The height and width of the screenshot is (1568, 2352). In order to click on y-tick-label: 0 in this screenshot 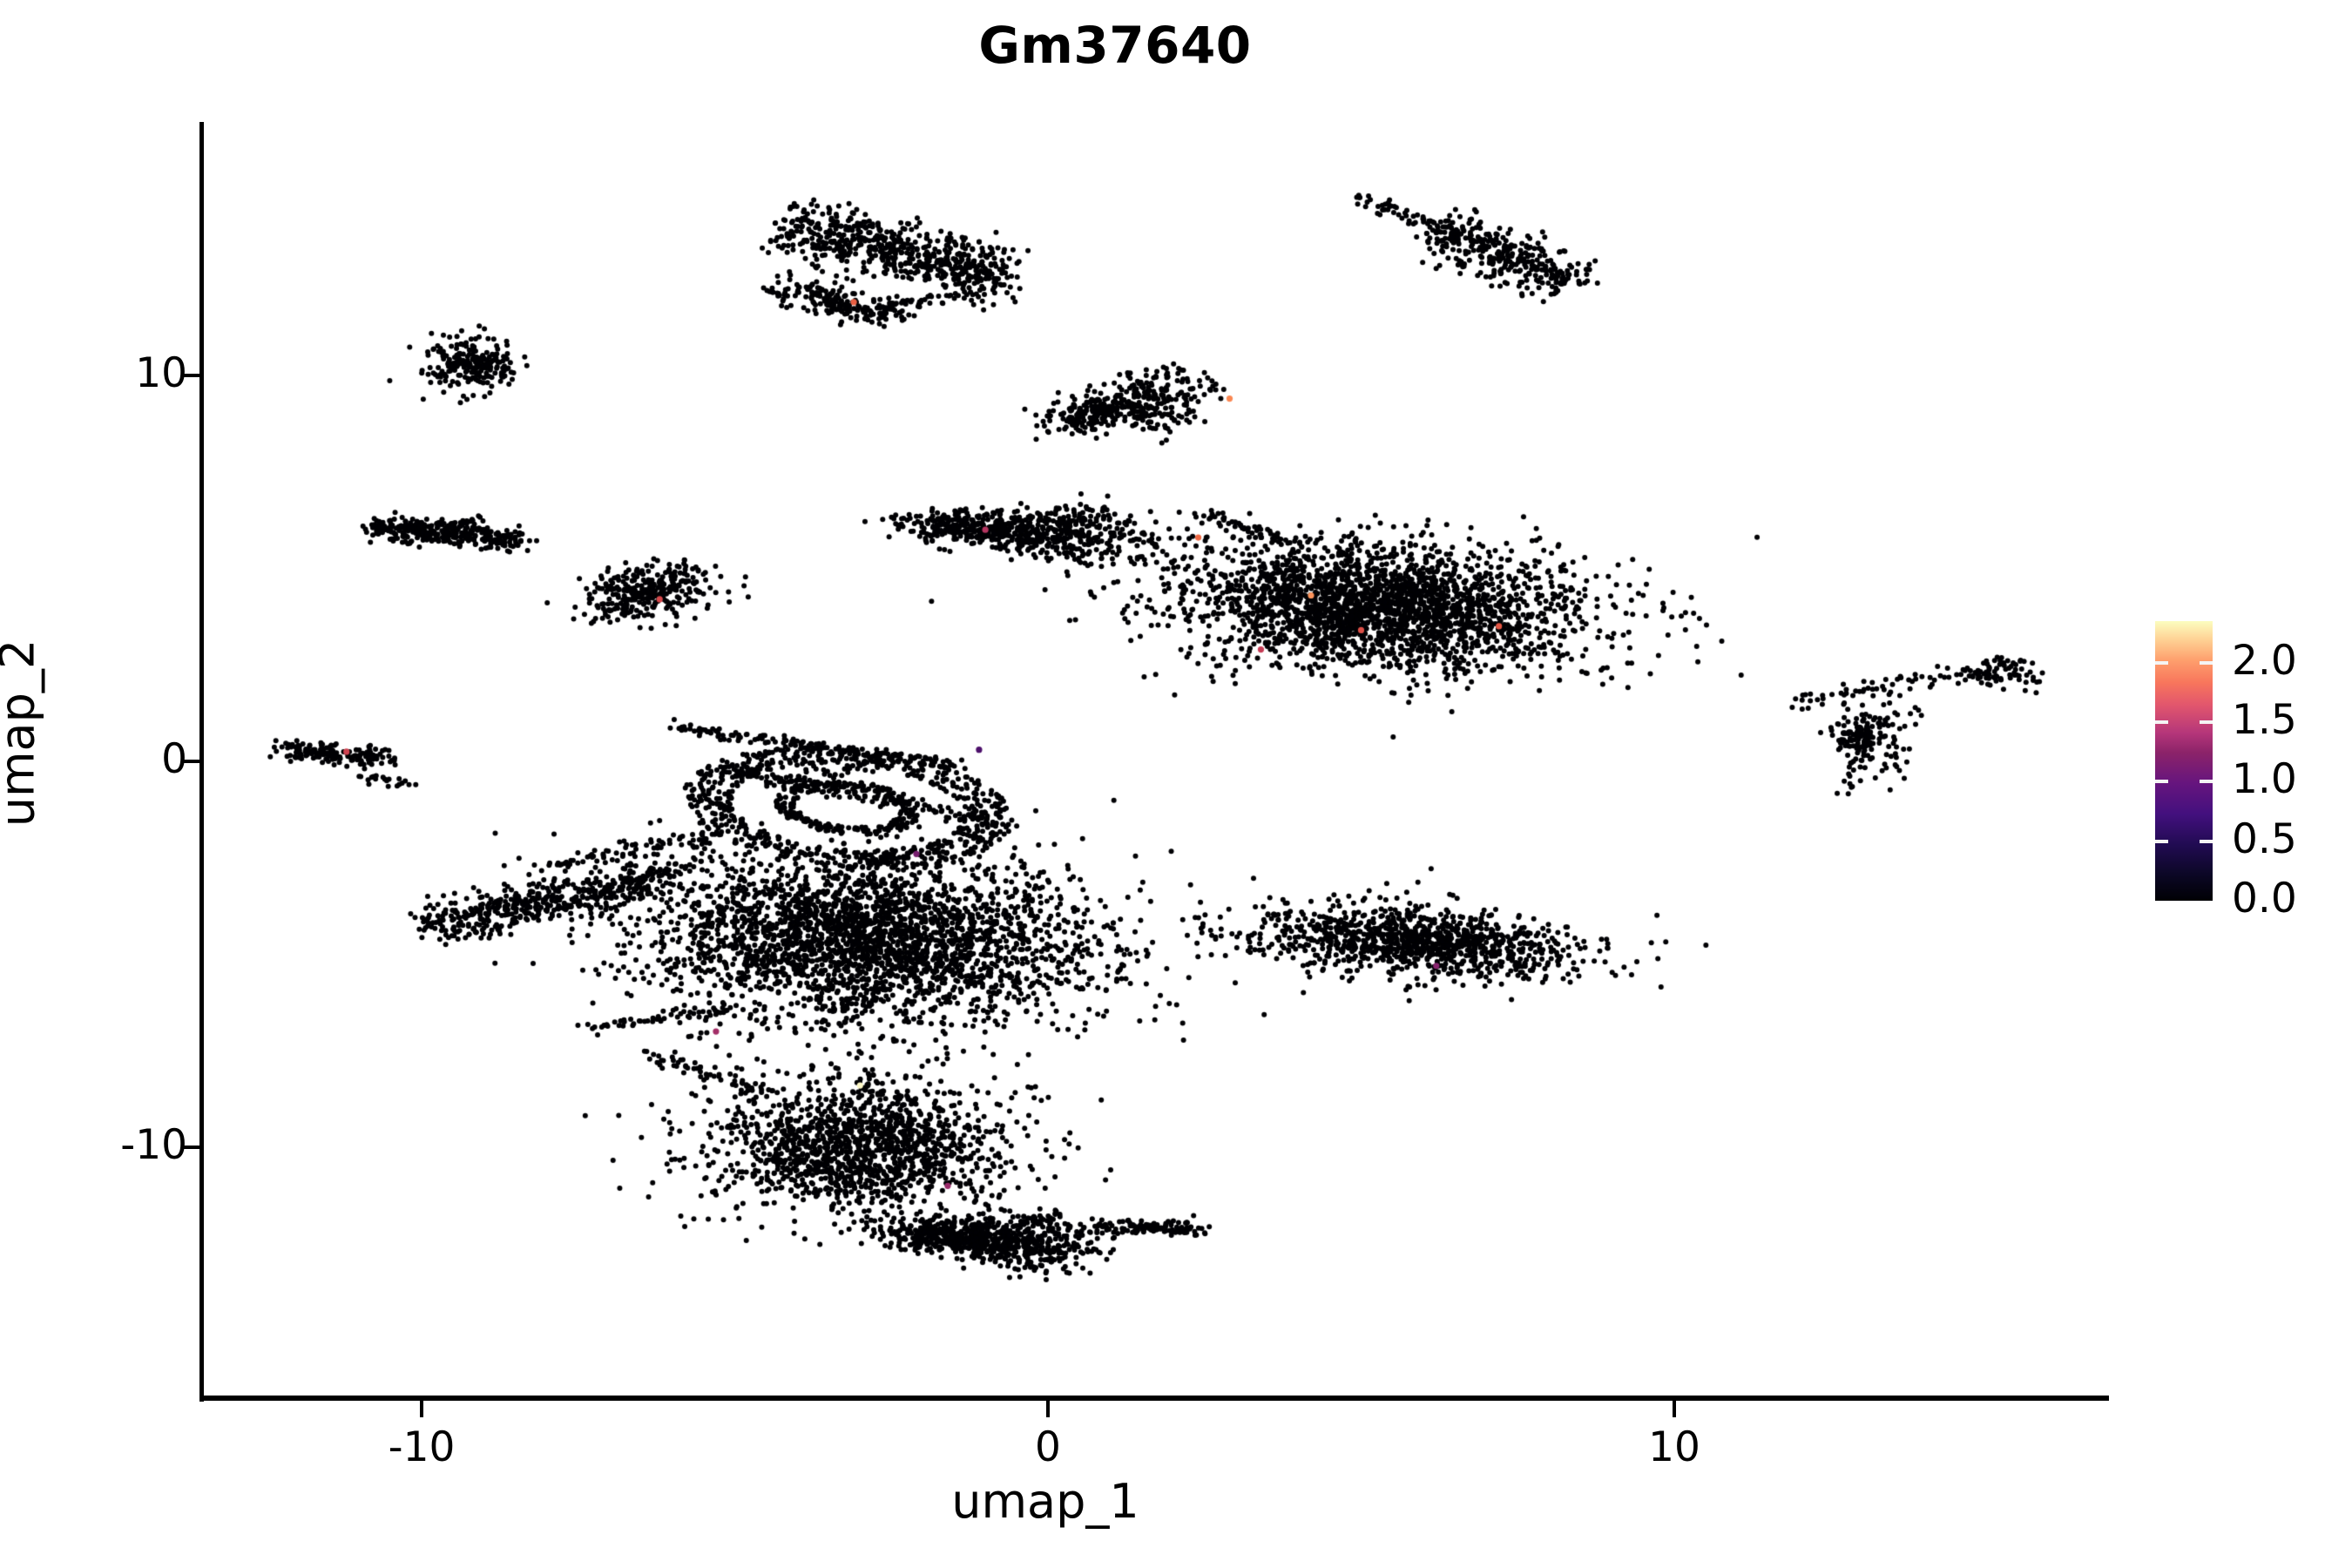, I will do `click(174, 759)`.